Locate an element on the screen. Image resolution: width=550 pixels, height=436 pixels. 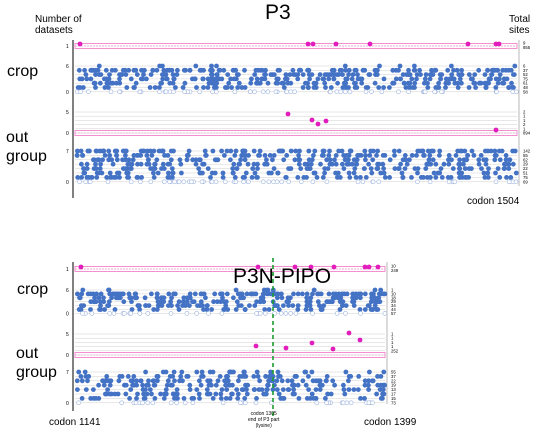
right-count-outgroup: 75 is located at coordinates (525, 177).